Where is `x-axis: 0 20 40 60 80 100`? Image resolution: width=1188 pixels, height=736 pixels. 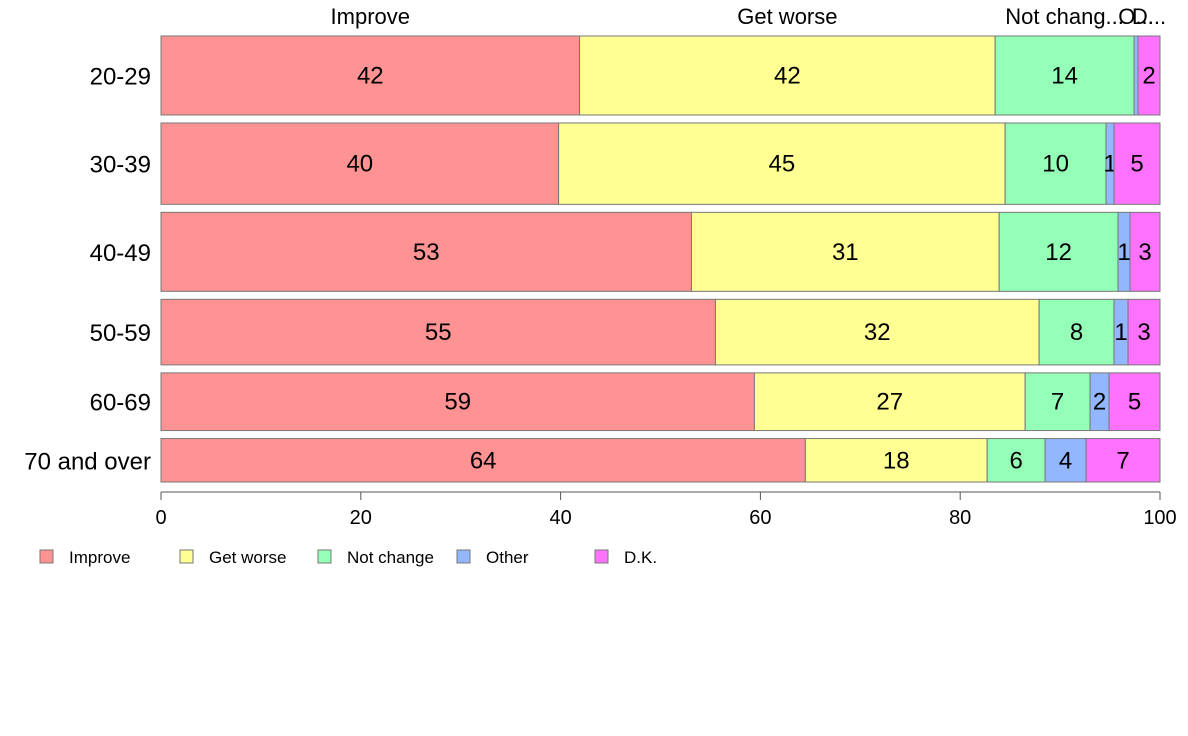 x-axis: 0 20 40 60 80 100 is located at coordinates (666, 510).